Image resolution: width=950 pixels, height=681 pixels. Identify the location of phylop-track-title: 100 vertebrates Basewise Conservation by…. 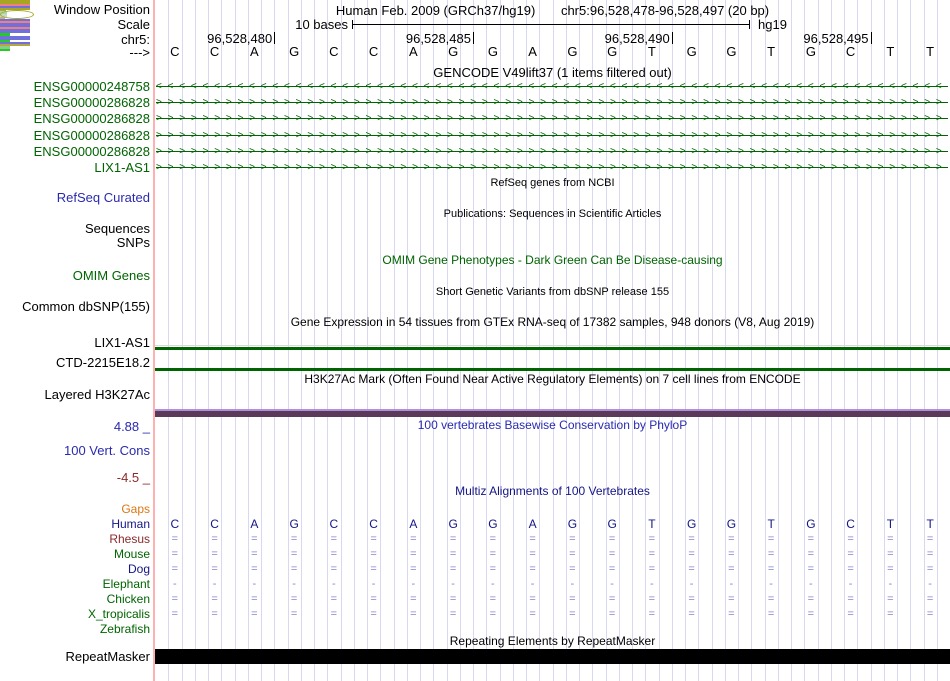
(552, 425).